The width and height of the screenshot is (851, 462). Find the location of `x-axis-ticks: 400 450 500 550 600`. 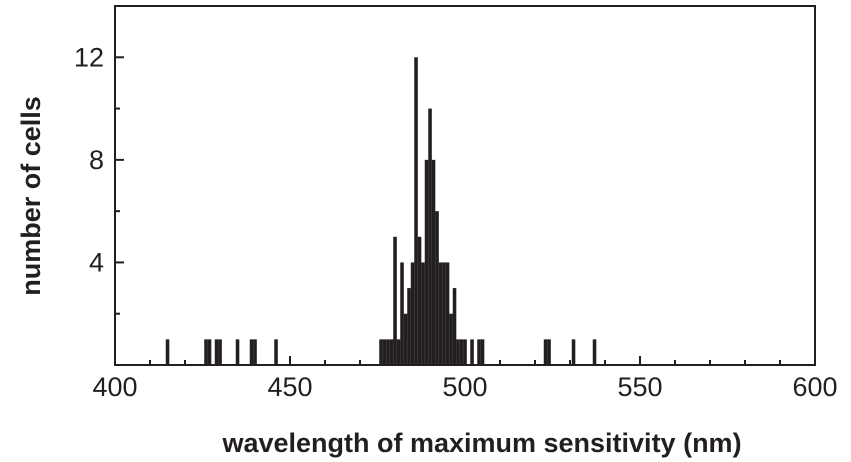

x-axis-ticks: 400 450 500 550 600 is located at coordinates (465, 379).